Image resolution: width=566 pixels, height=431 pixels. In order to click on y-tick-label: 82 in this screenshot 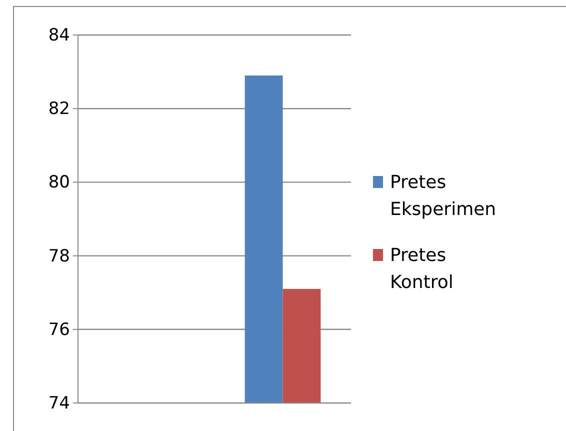, I will do `click(59, 109)`.